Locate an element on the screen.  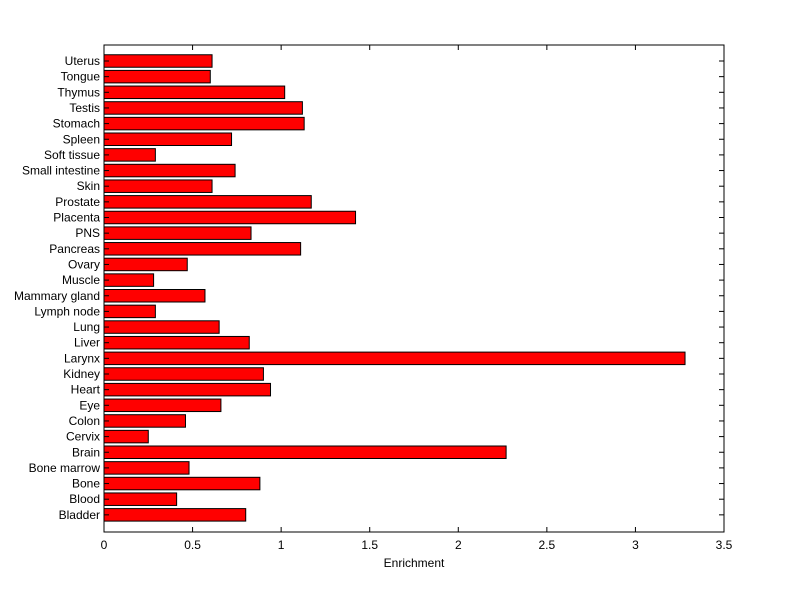
bar-uterus is located at coordinates (158, 61).